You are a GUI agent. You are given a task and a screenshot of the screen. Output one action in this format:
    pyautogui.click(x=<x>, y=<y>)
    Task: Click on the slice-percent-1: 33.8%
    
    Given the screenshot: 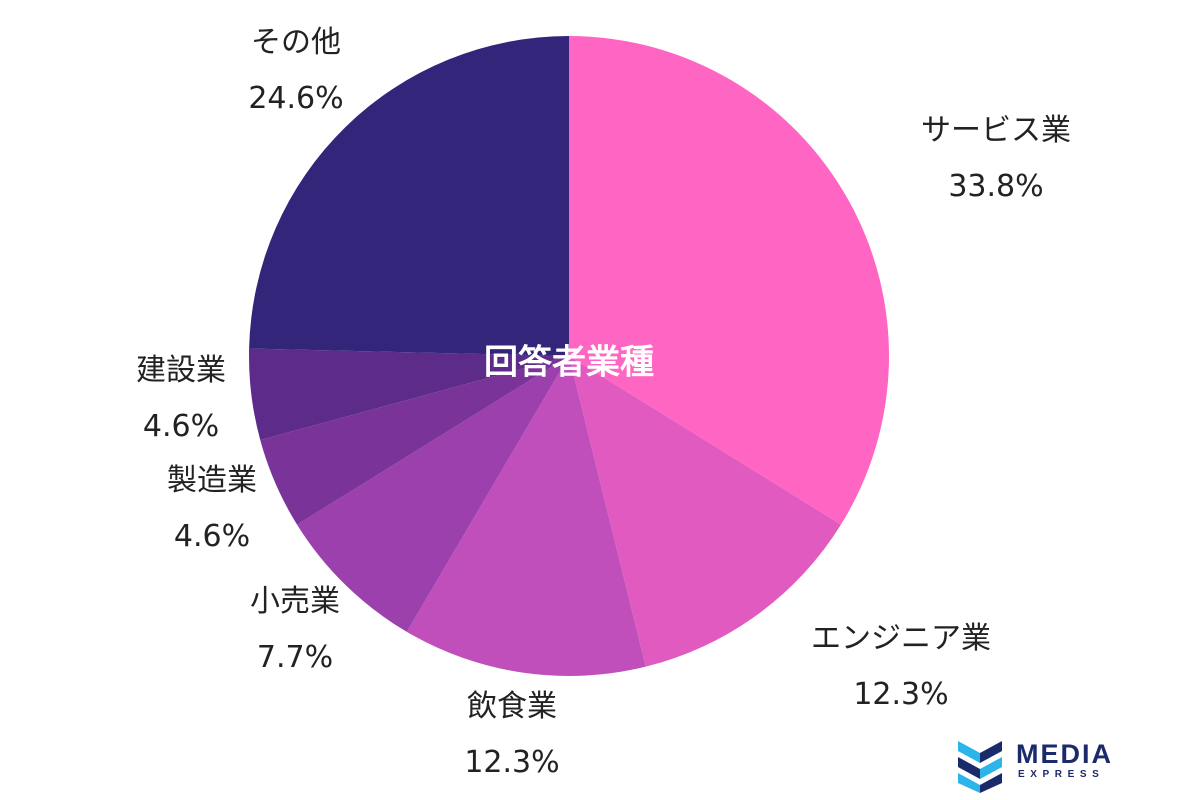 What is the action you would take?
    pyautogui.click(x=995, y=186)
    